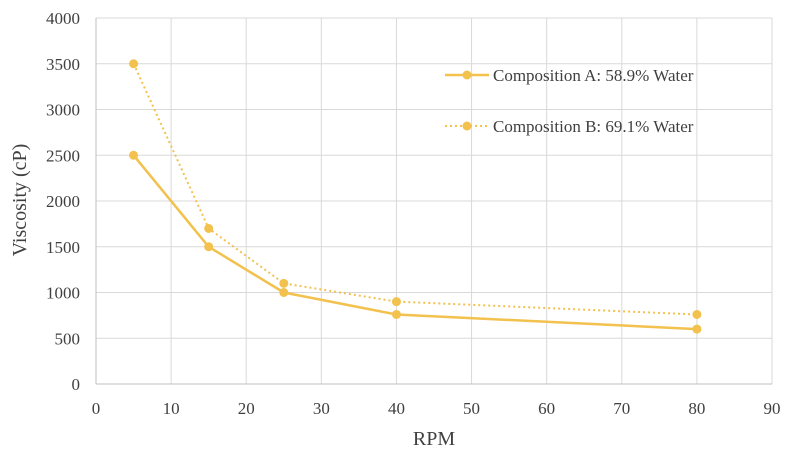 This screenshot has height=455, width=792. I want to click on y-tick-label: 1500, so click(63, 247).